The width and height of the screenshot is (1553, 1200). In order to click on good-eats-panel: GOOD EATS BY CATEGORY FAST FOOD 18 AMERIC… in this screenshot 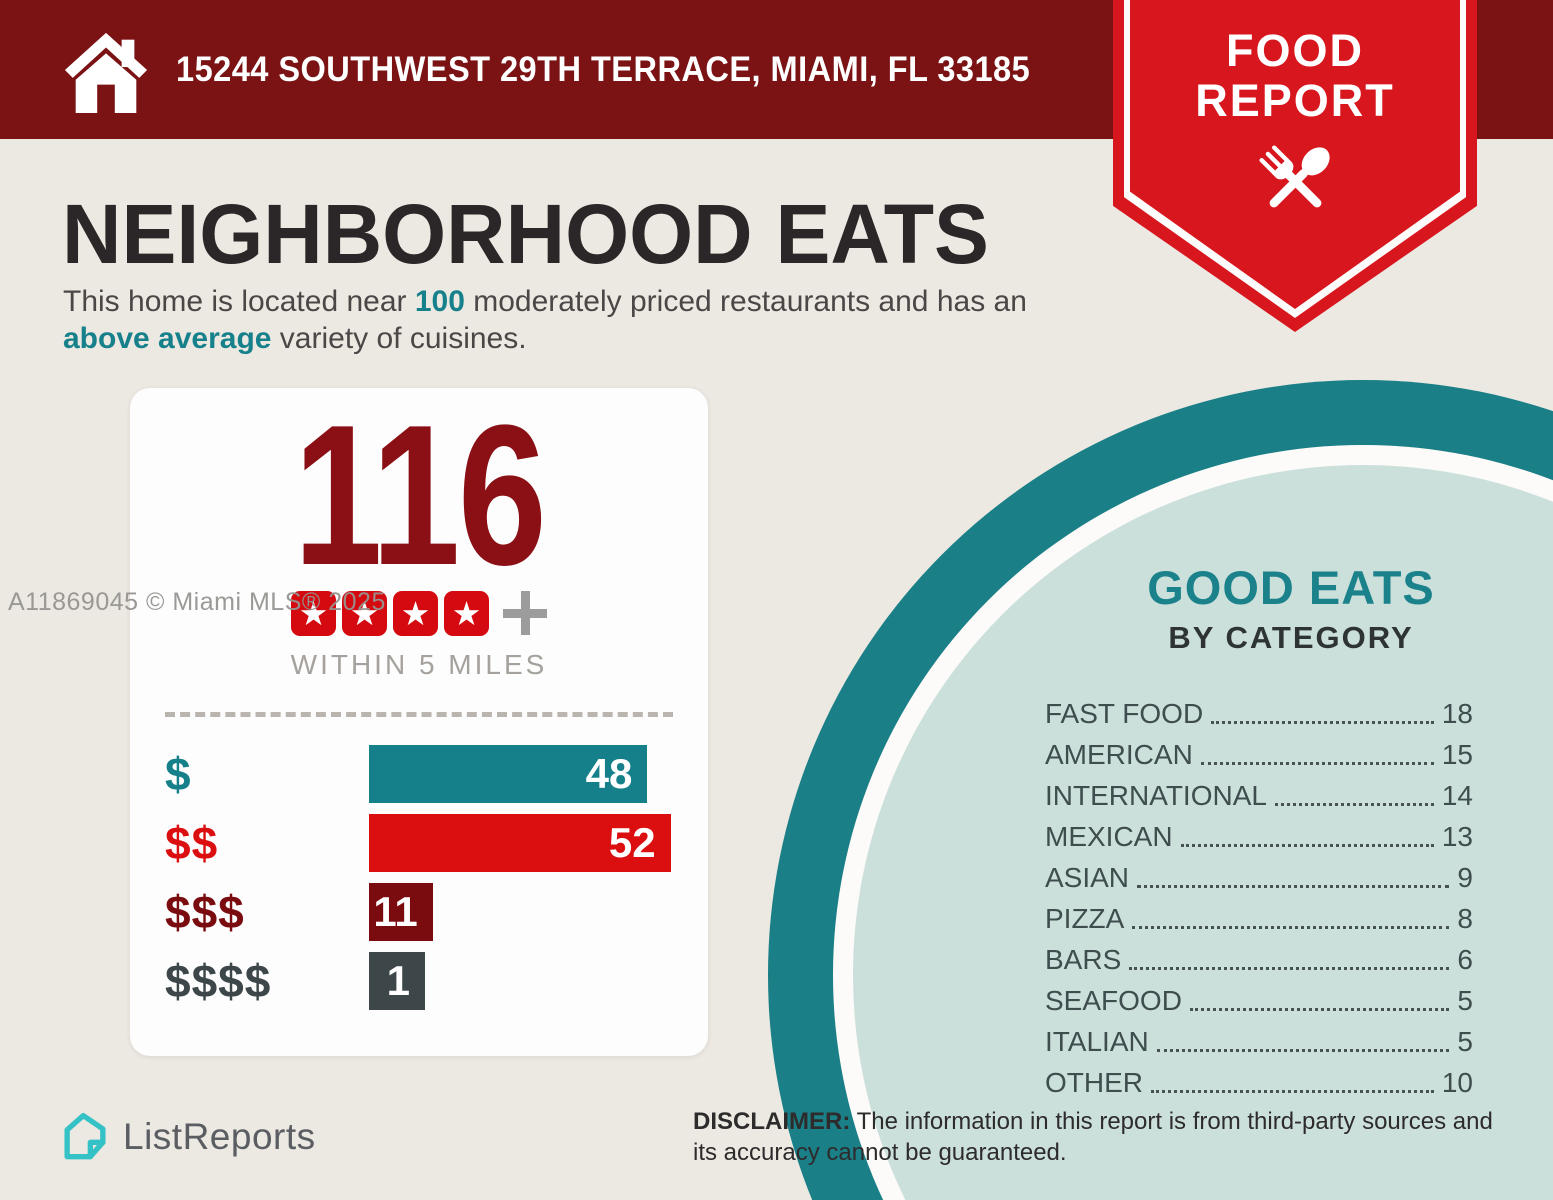, I will do `click(1259, 828)`.